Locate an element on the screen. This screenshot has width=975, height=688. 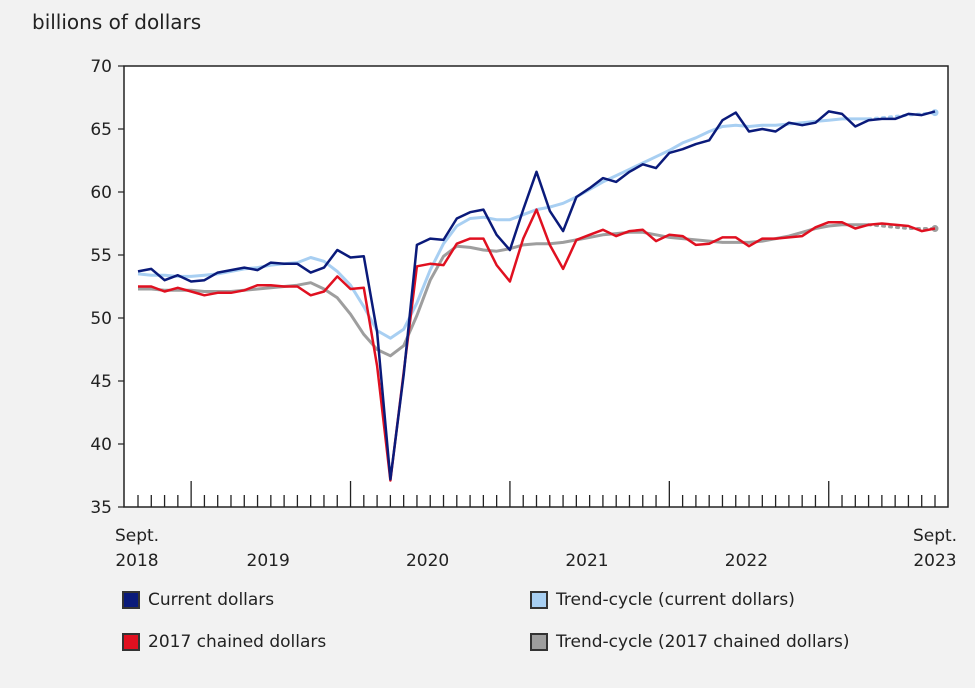
legend-entry: Trend-cycle (2017 chained dollars) is located at coordinates (690, 642).